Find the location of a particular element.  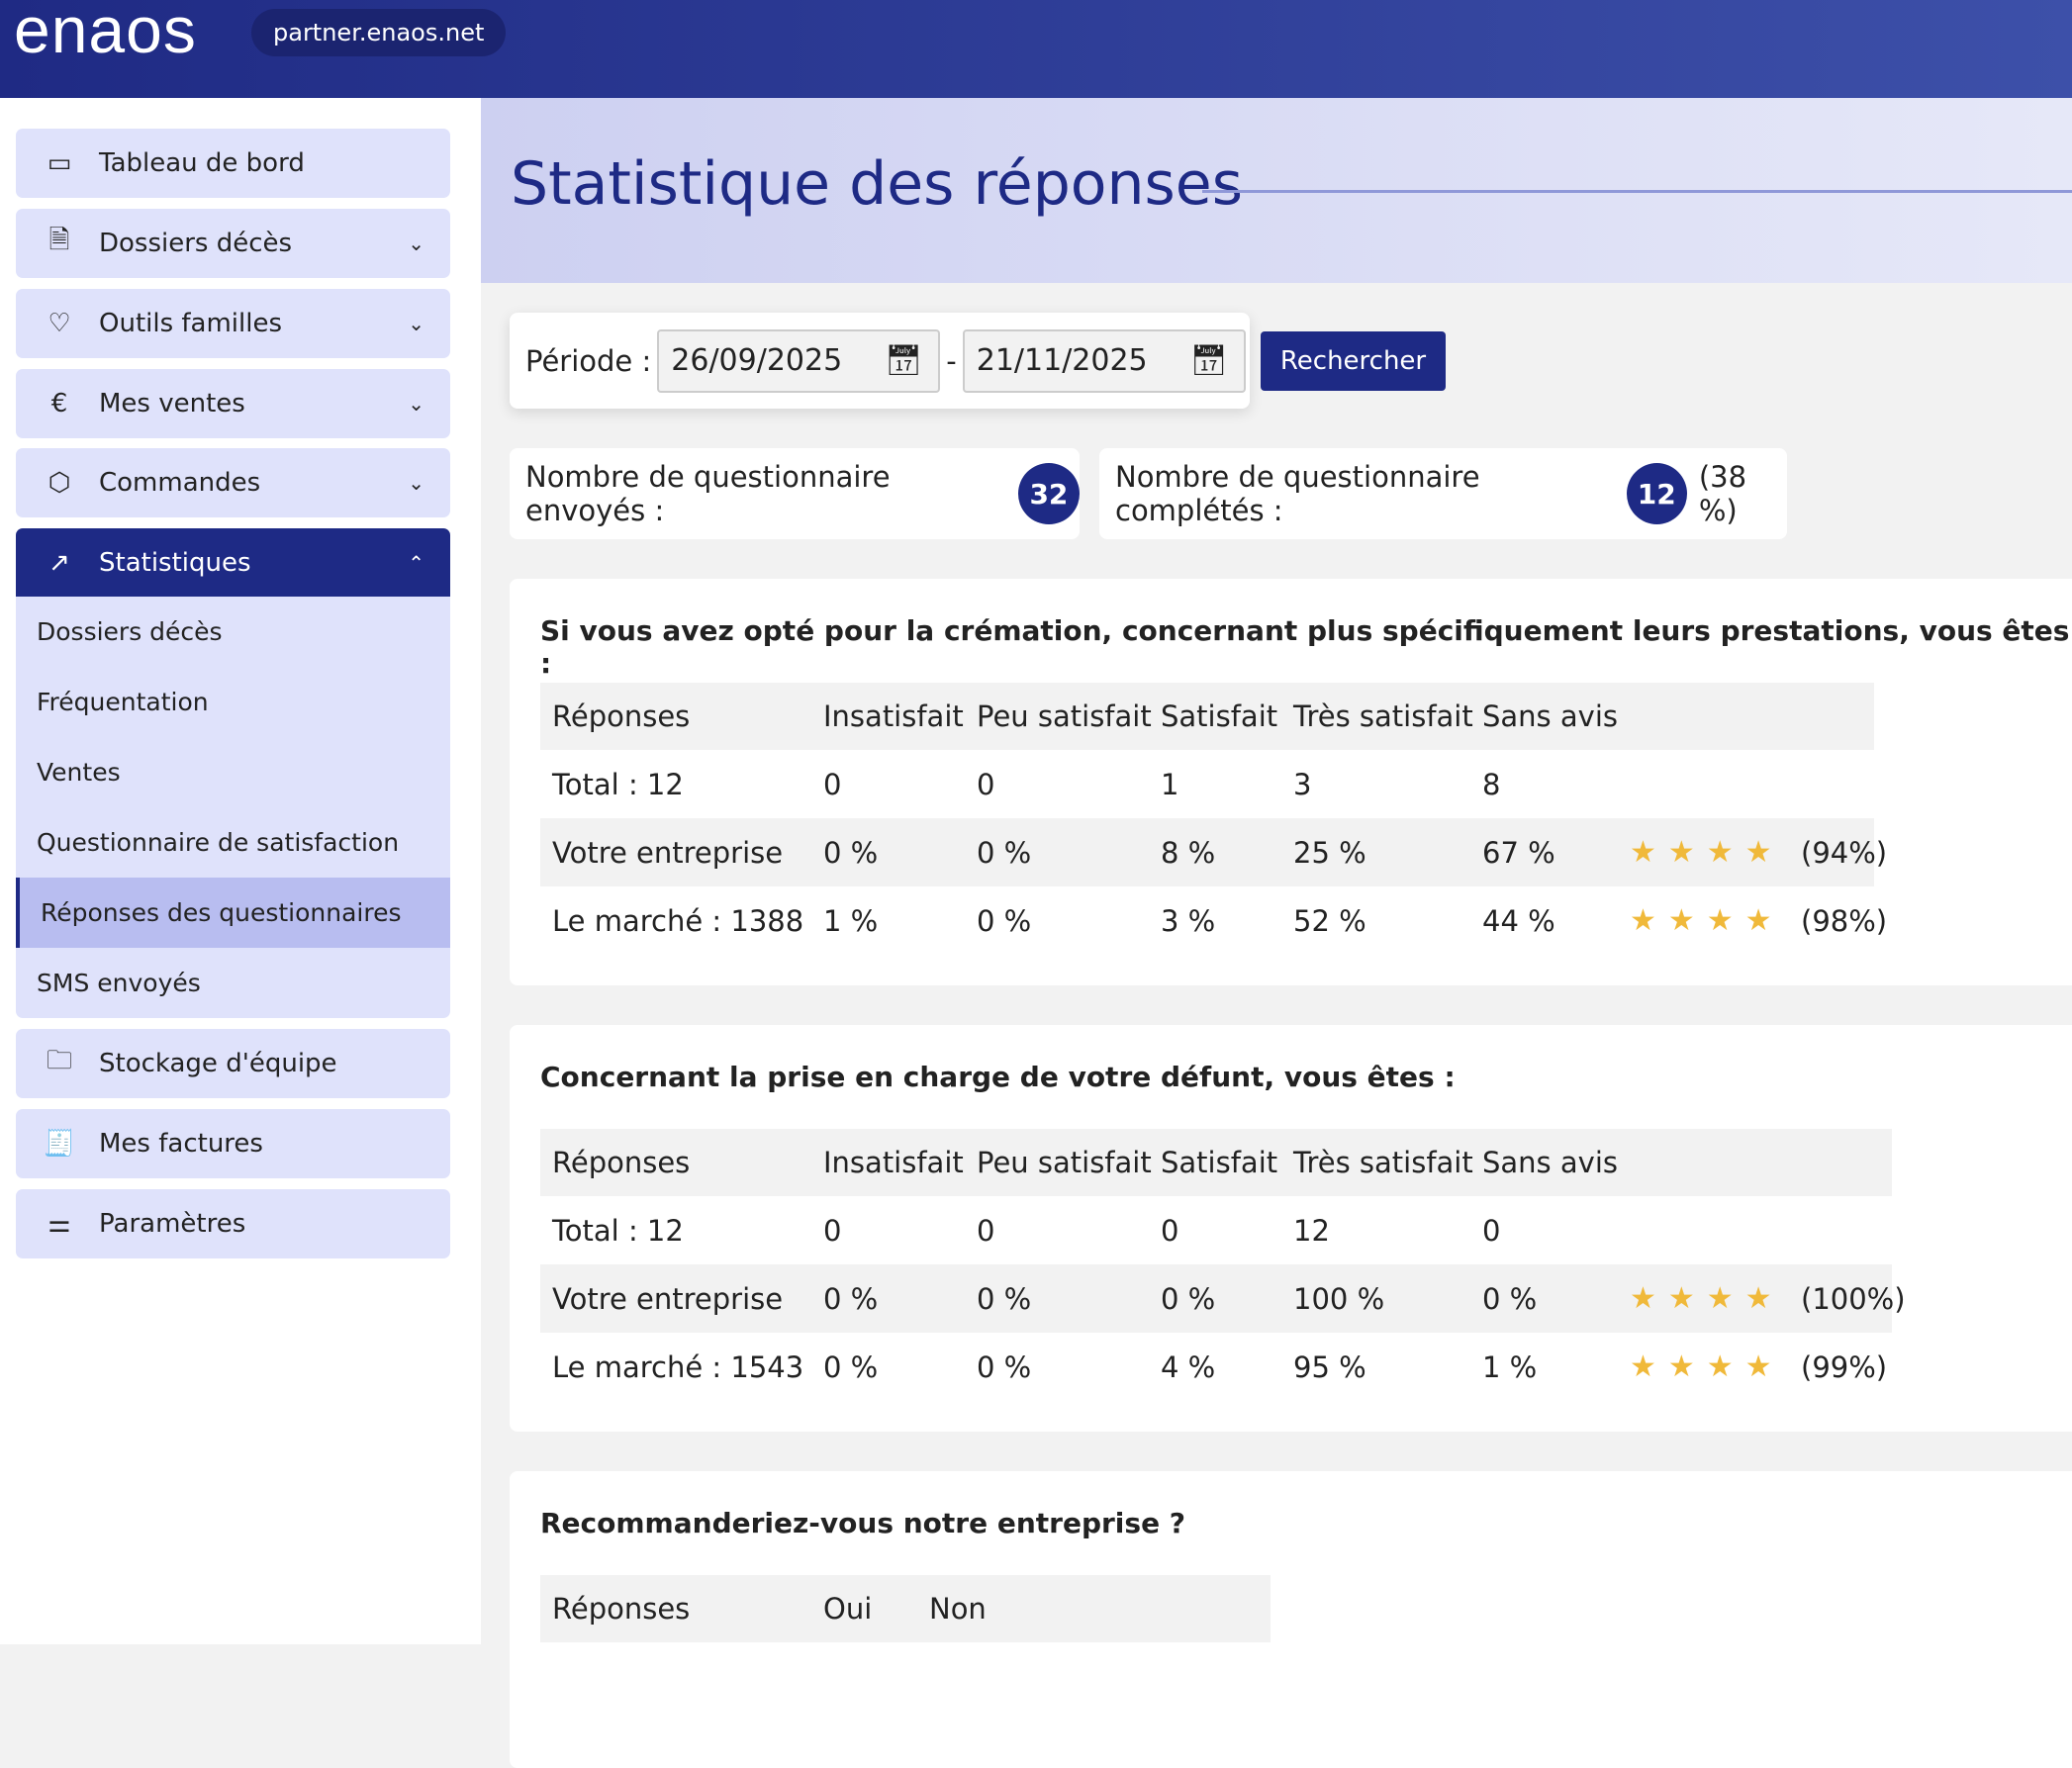

table-cell: 95 % is located at coordinates (1329, 1366).